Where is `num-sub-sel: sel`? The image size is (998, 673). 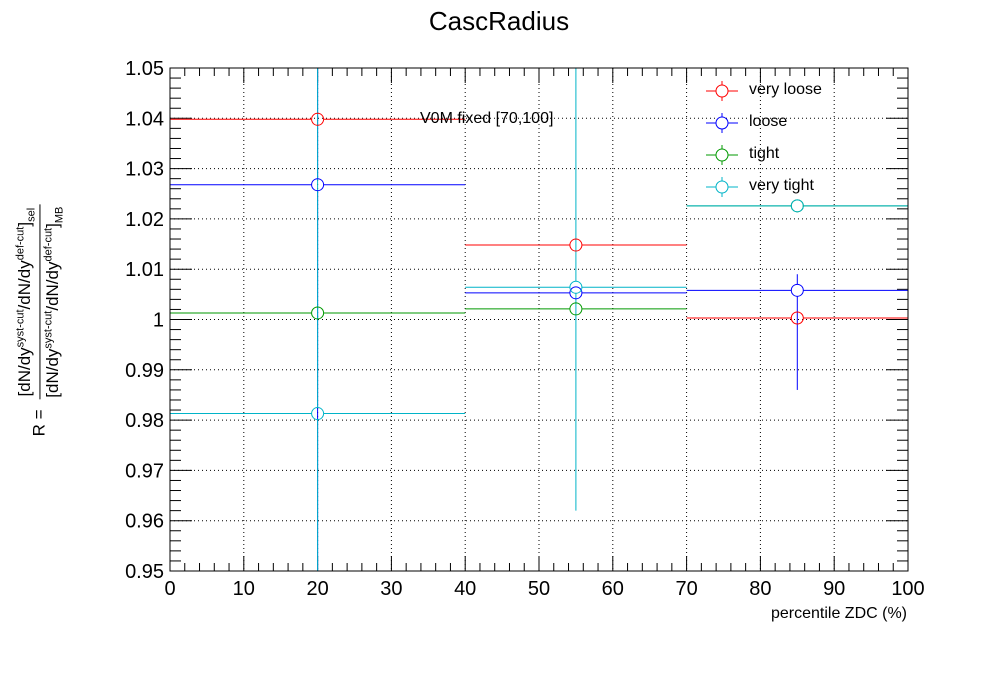 num-sub-sel: sel is located at coordinates (31, 214).